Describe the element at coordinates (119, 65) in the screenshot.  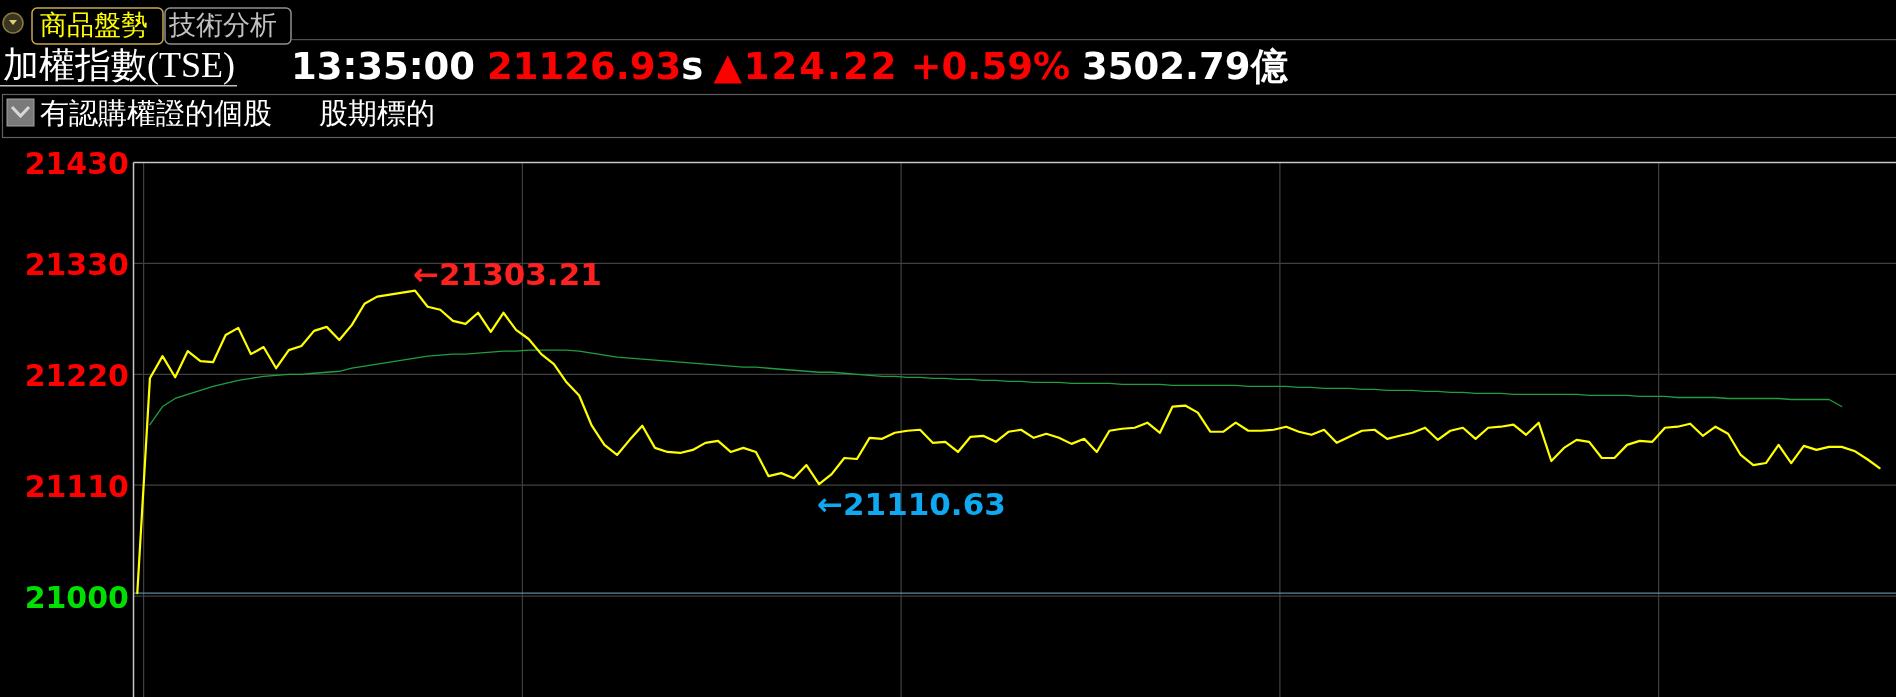
I see `chart-title: 加權指數(TSE)` at that location.